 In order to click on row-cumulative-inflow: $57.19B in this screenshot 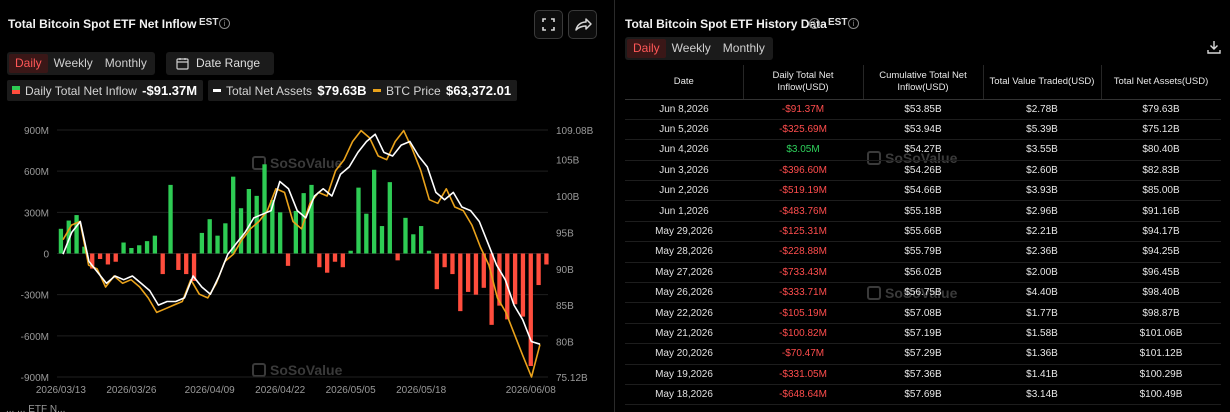, I will do `click(923, 334)`.